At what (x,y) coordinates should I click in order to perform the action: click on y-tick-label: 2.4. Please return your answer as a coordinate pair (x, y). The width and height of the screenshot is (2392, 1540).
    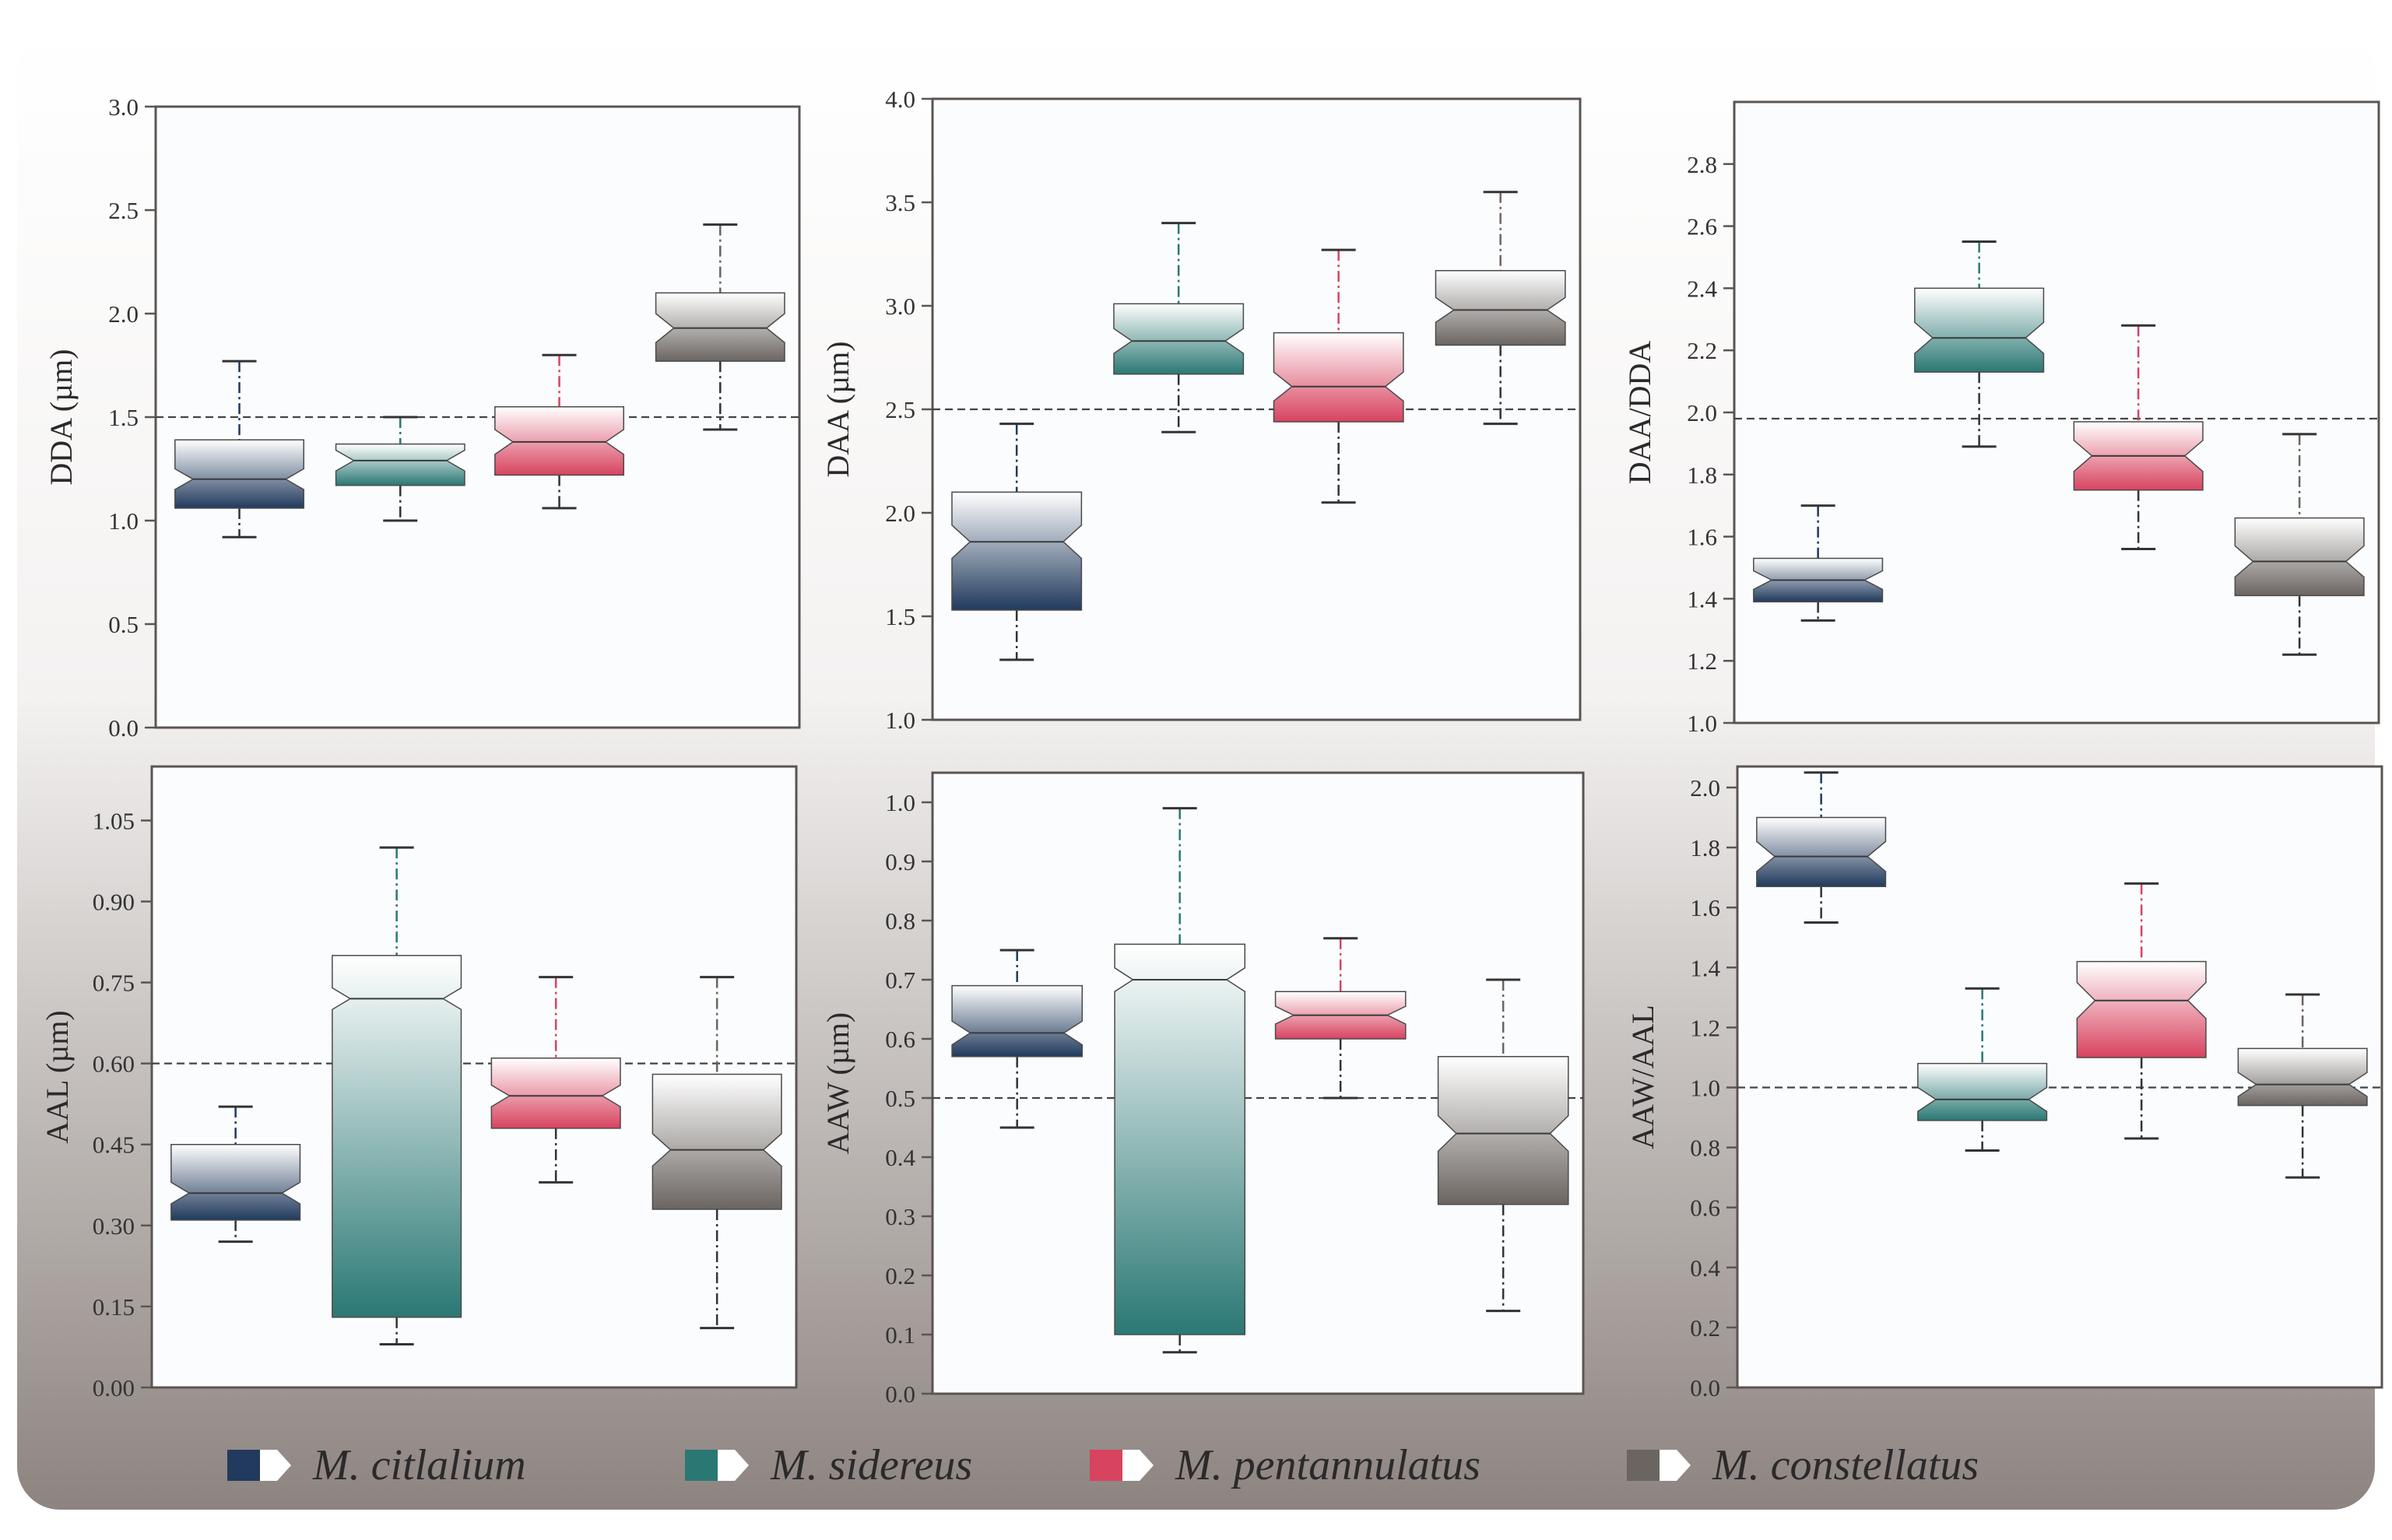
    Looking at the image, I should click on (1702, 288).